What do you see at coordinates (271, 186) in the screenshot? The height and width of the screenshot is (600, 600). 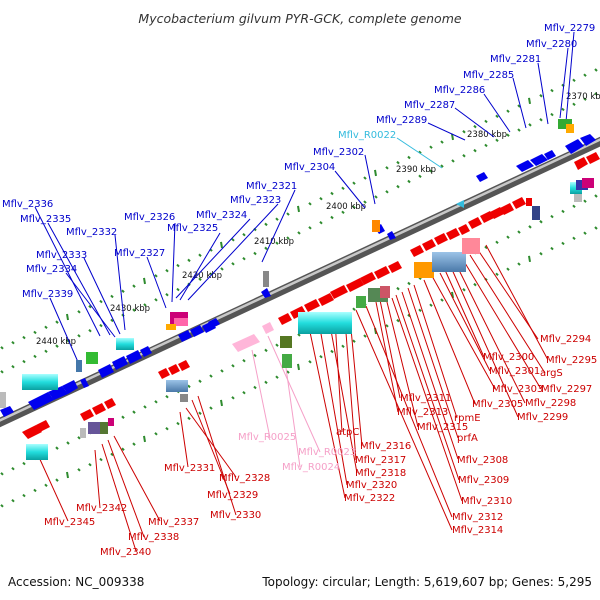 I see `gene-label: Mflv_2321` at bounding box center [271, 186].